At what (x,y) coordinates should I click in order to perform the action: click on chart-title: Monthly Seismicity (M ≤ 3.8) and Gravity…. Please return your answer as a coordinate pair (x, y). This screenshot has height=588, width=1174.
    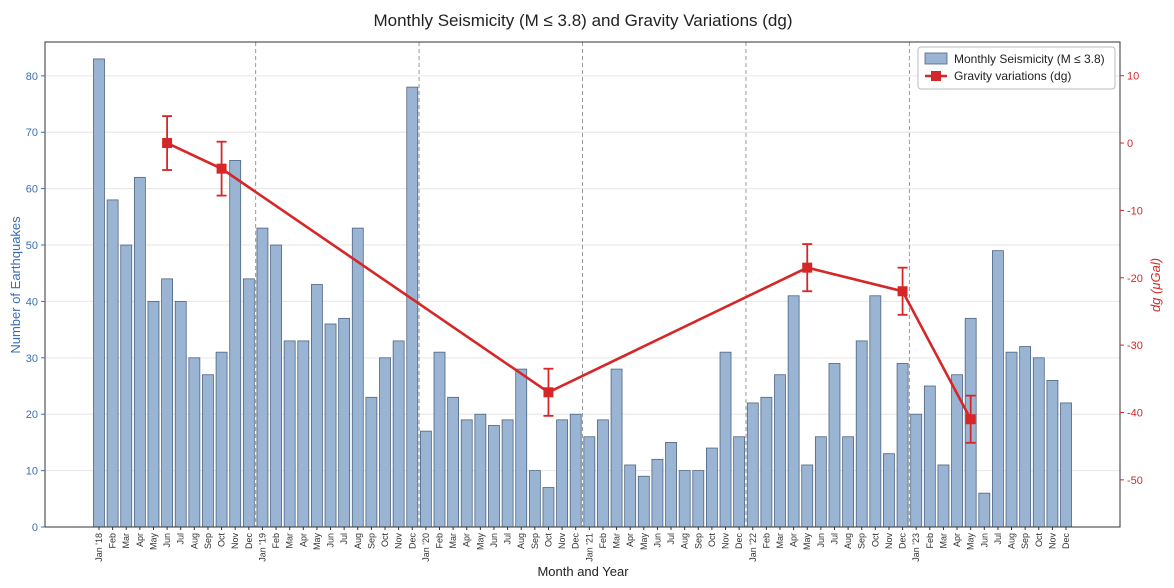
    Looking at the image, I should click on (582, 20).